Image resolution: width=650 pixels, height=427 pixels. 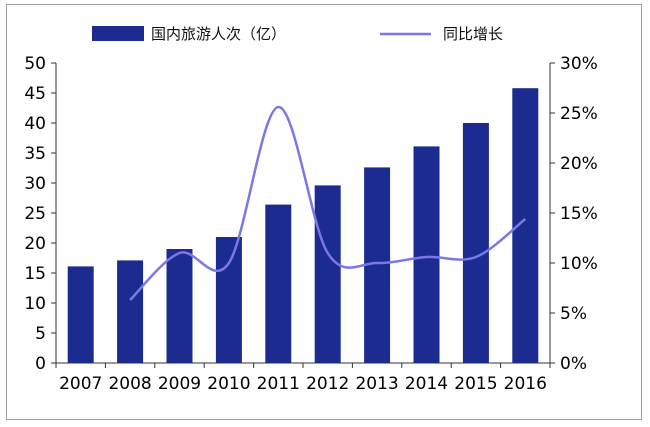 What do you see at coordinates (35, 304) in the screenshot?
I see `y-left-tick-label: 10` at bounding box center [35, 304].